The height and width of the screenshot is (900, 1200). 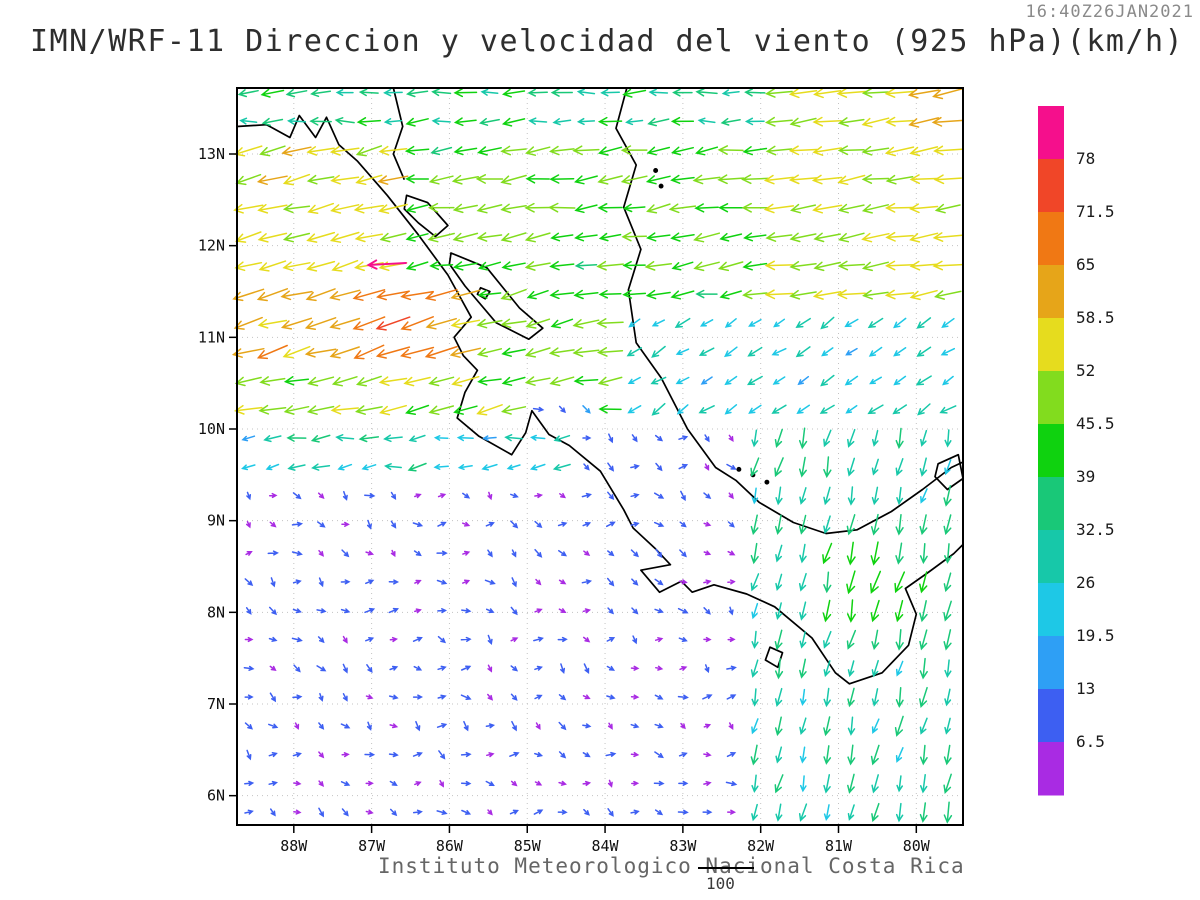 What do you see at coordinates (656, 170) in the screenshot?
I see `islet-dot` at bounding box center [656, 170].